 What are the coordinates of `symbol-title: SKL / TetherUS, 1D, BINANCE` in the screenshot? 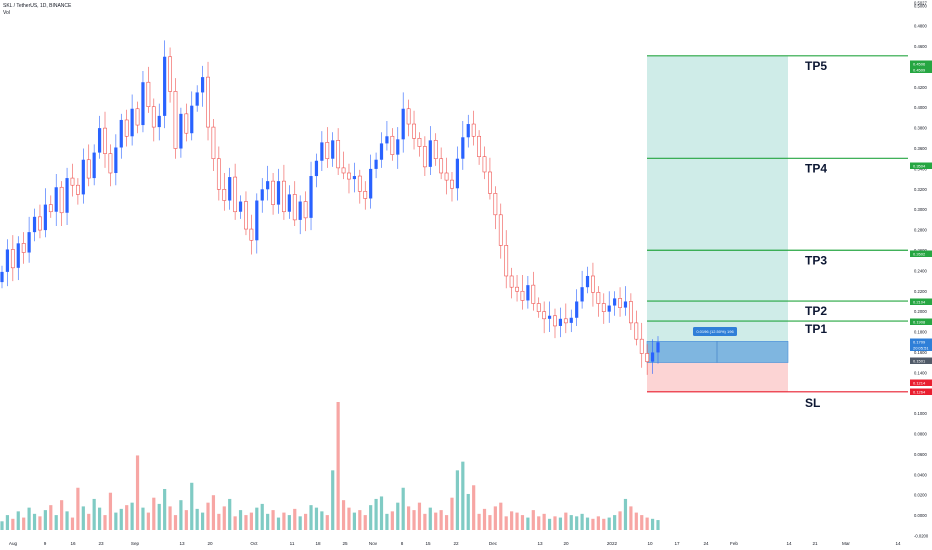 It's located at (37, 6).